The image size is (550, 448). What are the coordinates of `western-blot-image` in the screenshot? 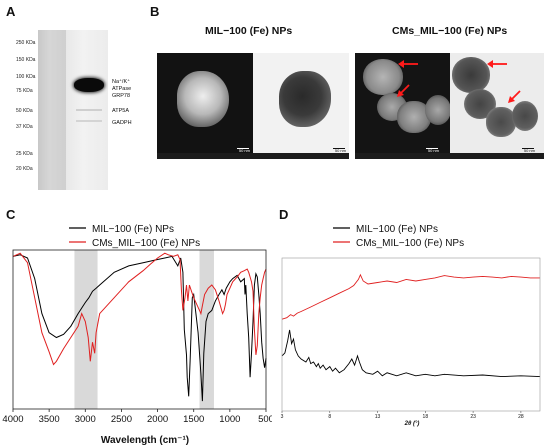 It's located at (73, 110).